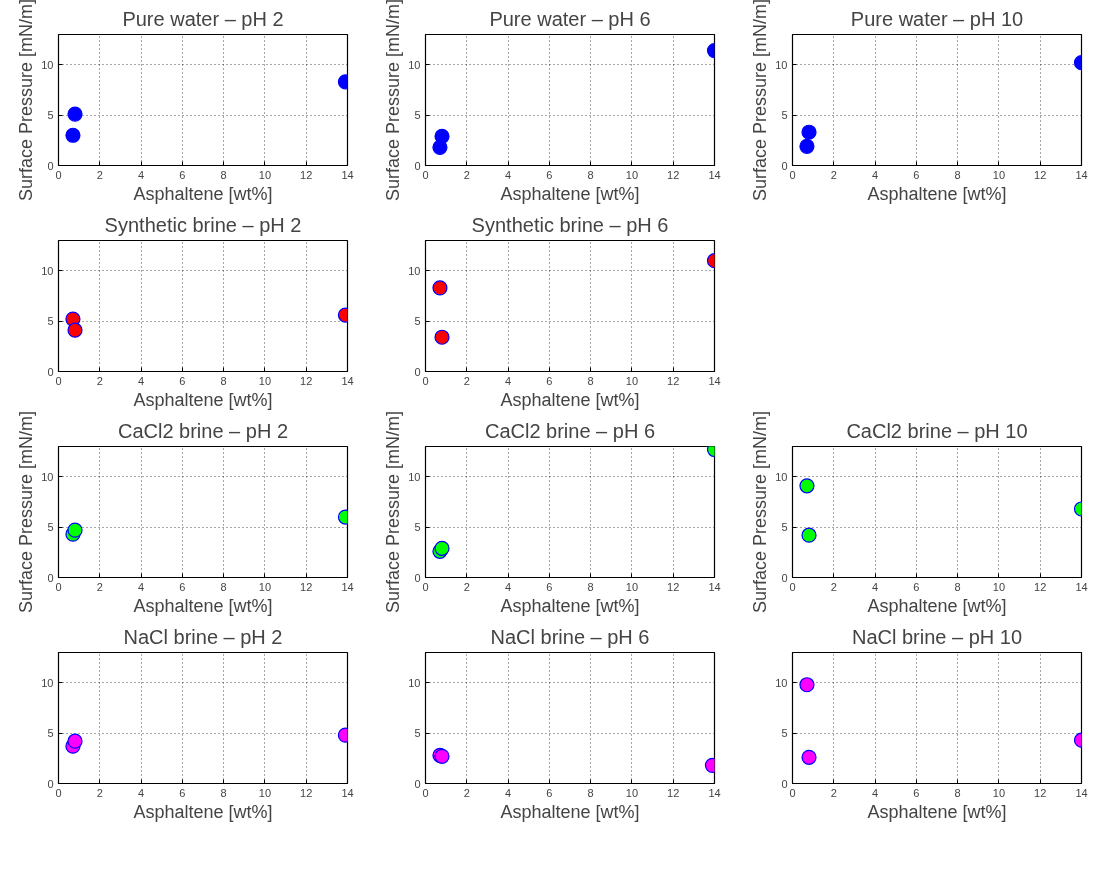  I want to click on chart-title: Pure water – pH 10, so click(937, 18).